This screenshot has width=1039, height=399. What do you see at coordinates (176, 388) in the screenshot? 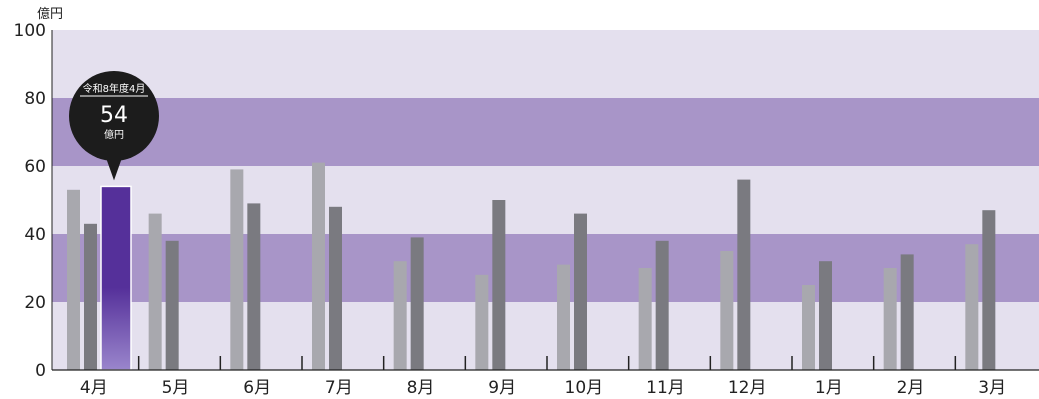
I see `x-tick-label-1: 5月` at bounding box center [176, 388].